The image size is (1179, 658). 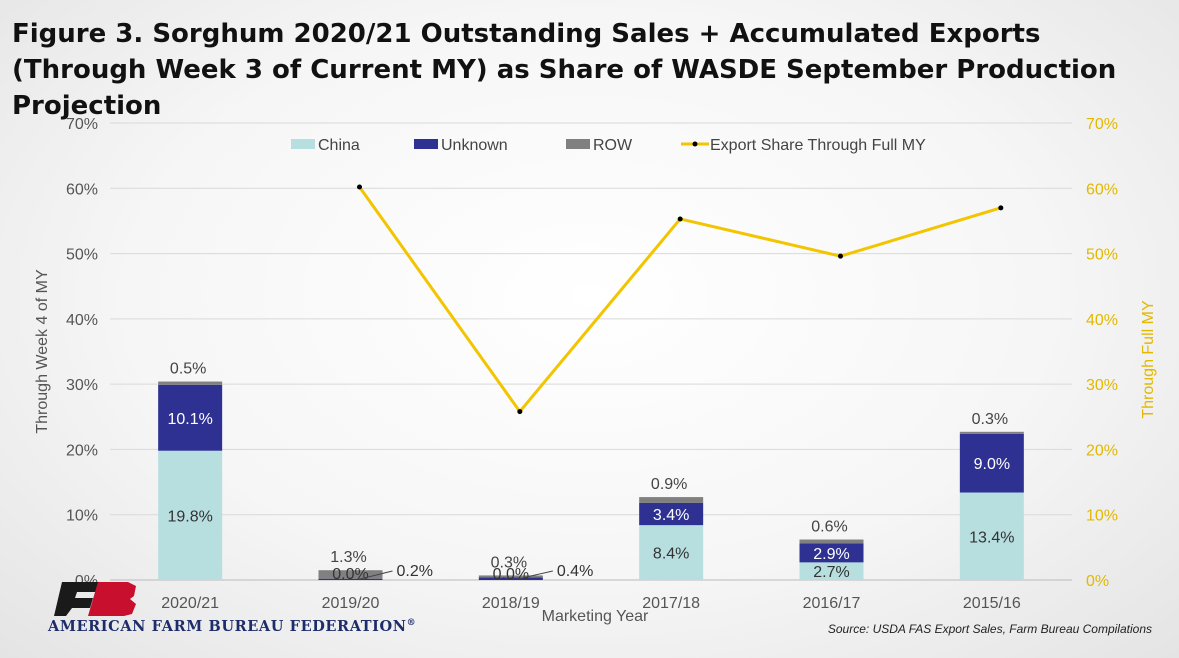 What do you see at coordinates (832, 603) in the screenshot?
I see `x-tick-label: 2016/17` at bounding box center [832, 603].